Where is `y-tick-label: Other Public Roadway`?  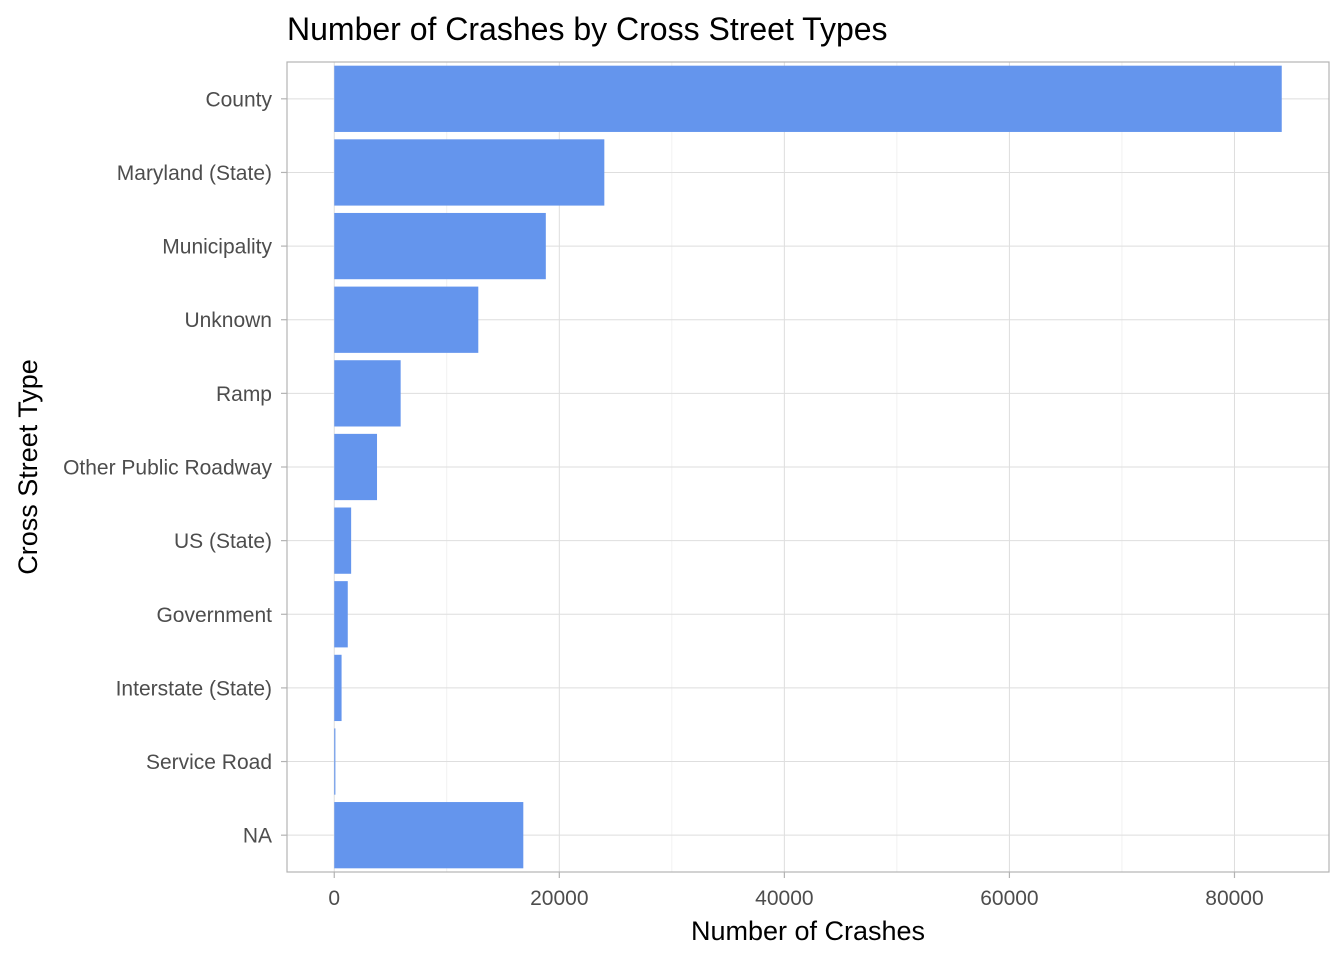 y-tick-label: Other Public Roadway is located at coordinates (167, 468).